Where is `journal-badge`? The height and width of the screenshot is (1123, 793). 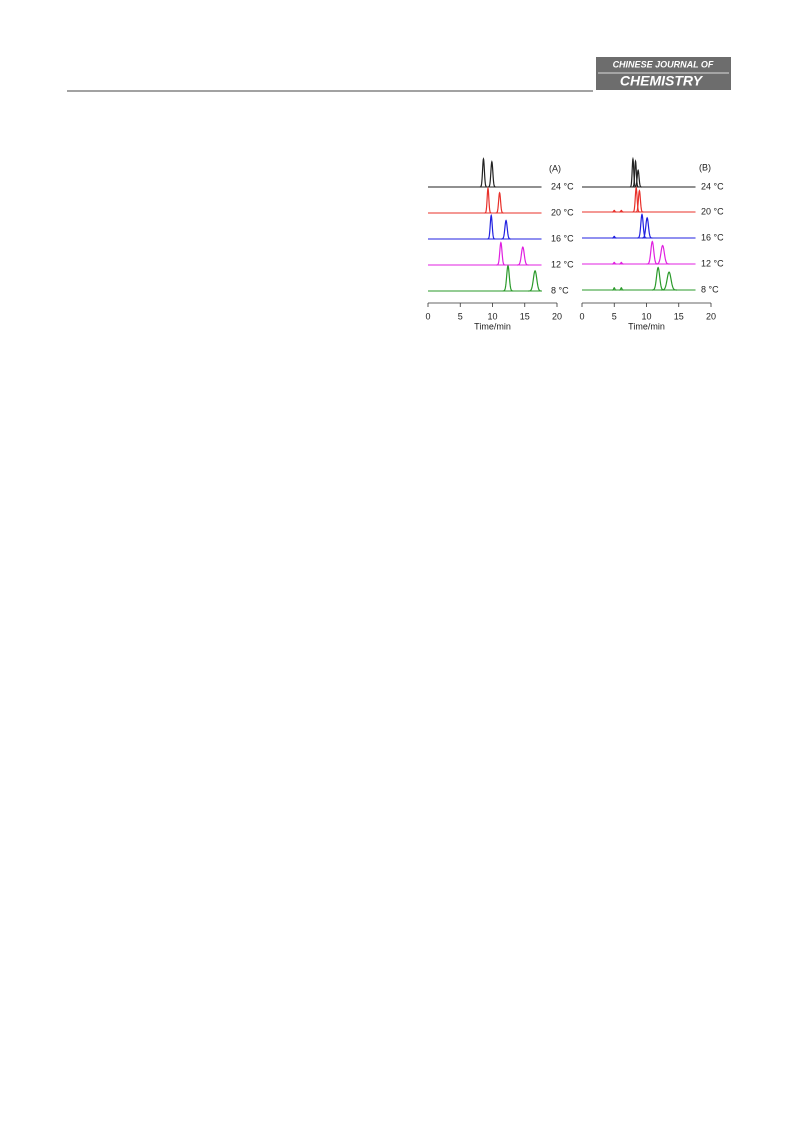 journal-badge is located at coordinates (663, 73).